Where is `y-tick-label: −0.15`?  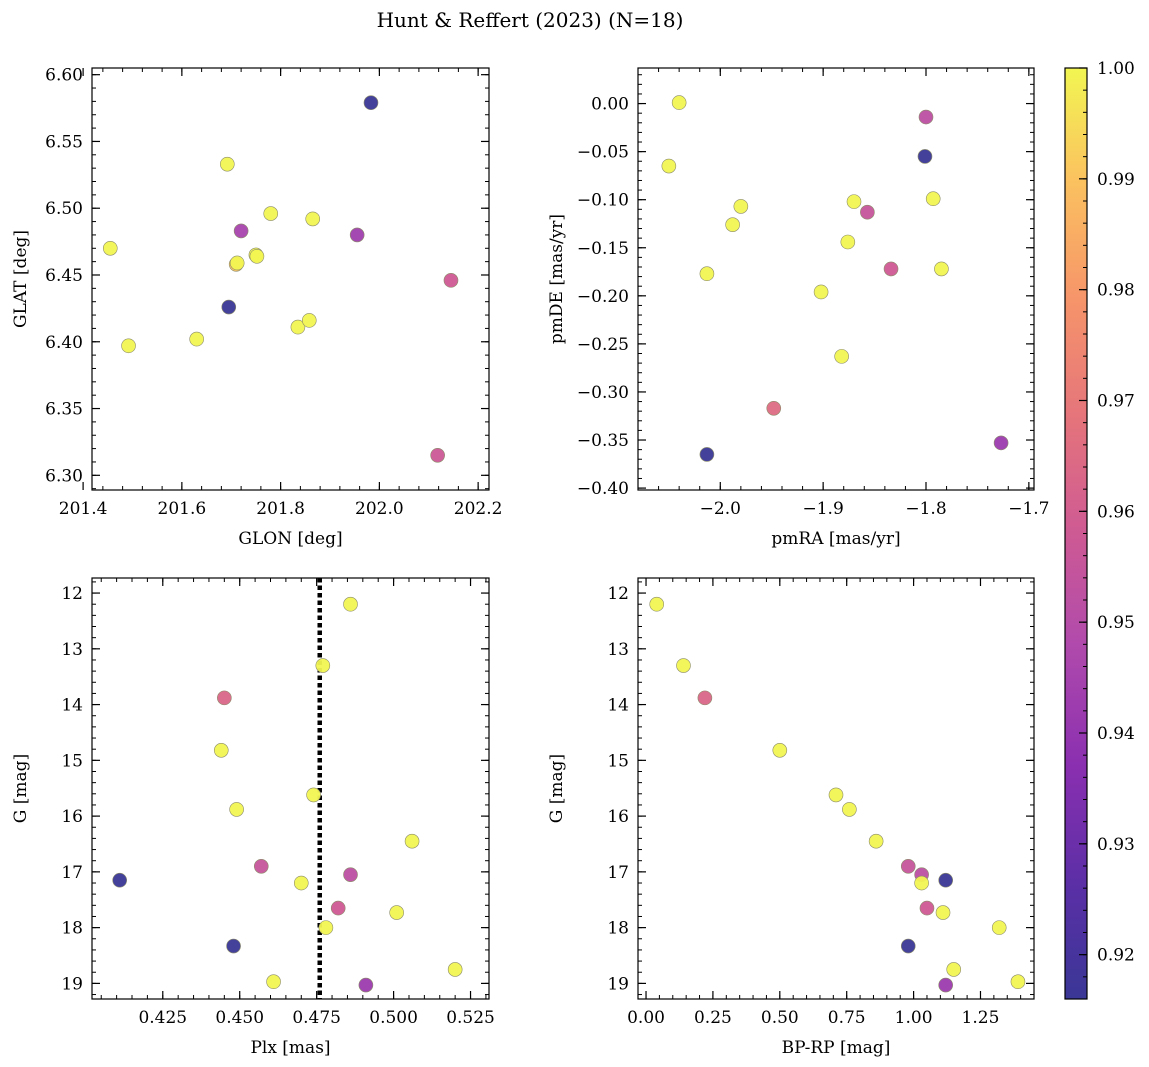
y-tick-label: −0.15 is located at coordinates (603, 249).